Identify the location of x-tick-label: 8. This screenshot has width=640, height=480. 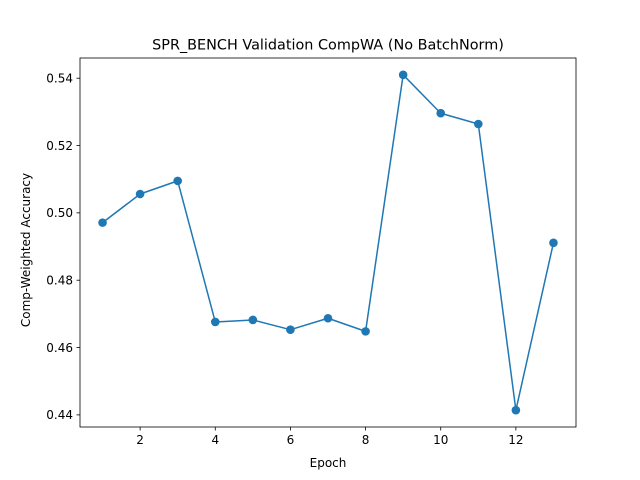
(366, 440).